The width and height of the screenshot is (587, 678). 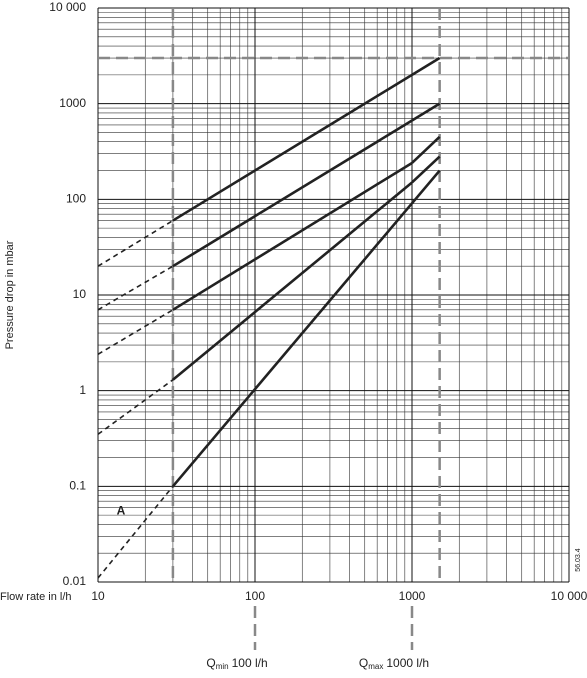 I want to click on q-subscript: max, so click(x=375, y=666).